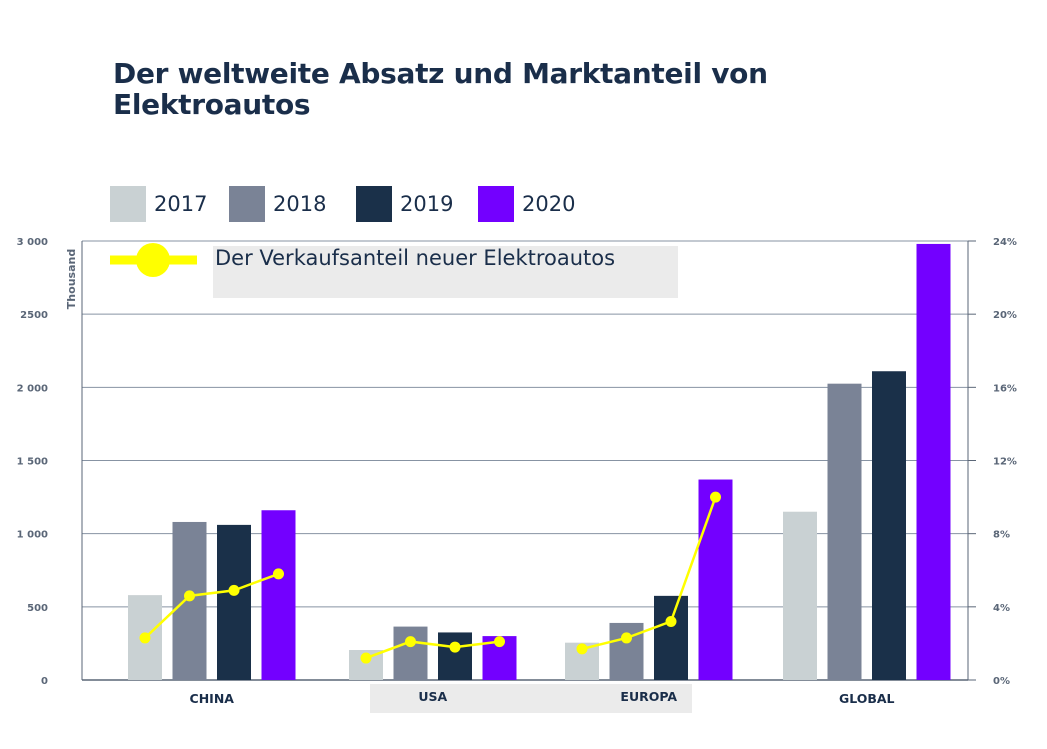  What do you see at coordinates (455, 656) in the screenshot?
I see `bar-usa-2019` at bounding box center [455, 656].